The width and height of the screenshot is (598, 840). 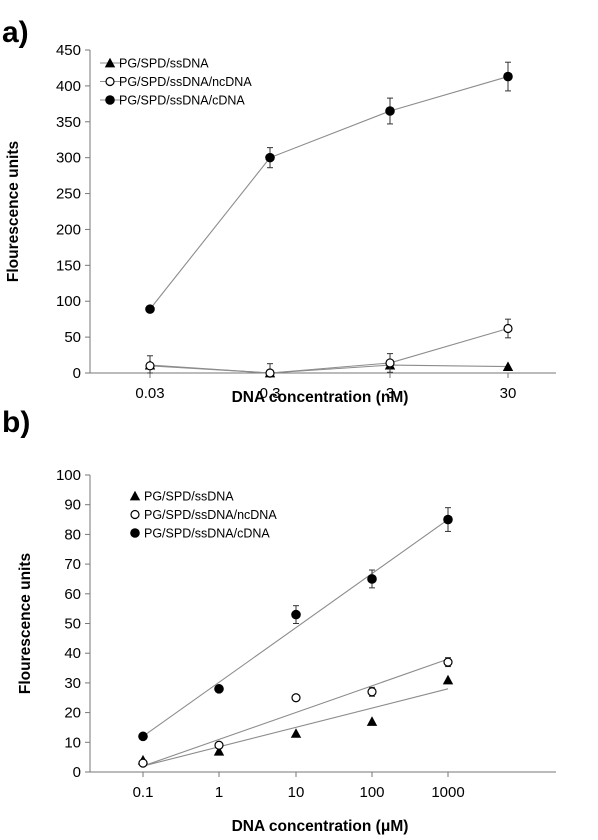 I want to click on chart-a-series-line, so click(x=329, y=350).